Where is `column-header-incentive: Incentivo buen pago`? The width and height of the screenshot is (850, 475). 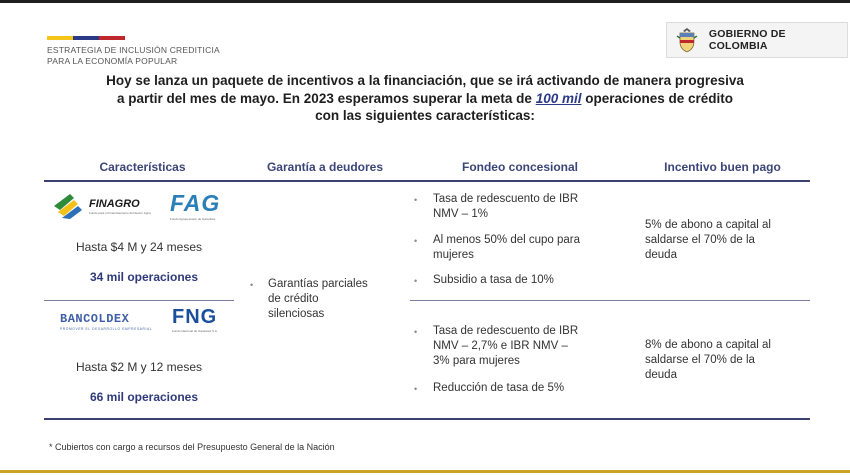
column-header-incentive: Incentivo buen pago is located at coordinates (722, 167).